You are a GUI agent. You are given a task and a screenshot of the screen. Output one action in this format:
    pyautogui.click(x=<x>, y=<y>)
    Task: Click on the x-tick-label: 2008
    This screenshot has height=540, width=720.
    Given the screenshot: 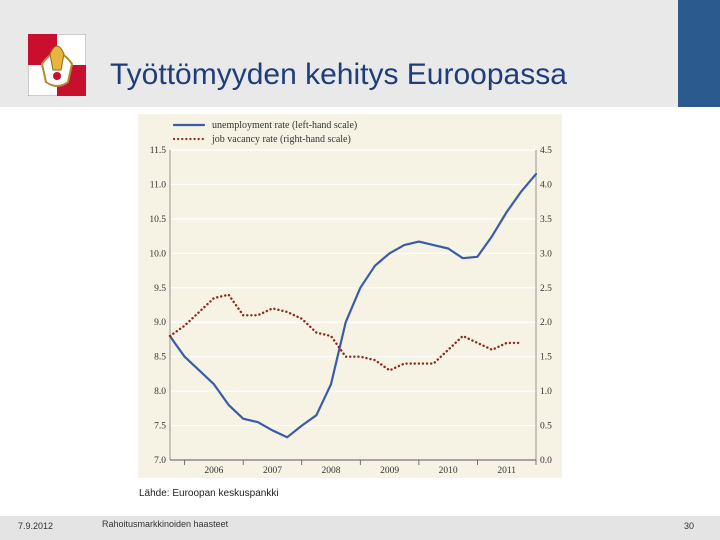 What is the action you would take?
    pyautogui.click(x=331, y=471)
    